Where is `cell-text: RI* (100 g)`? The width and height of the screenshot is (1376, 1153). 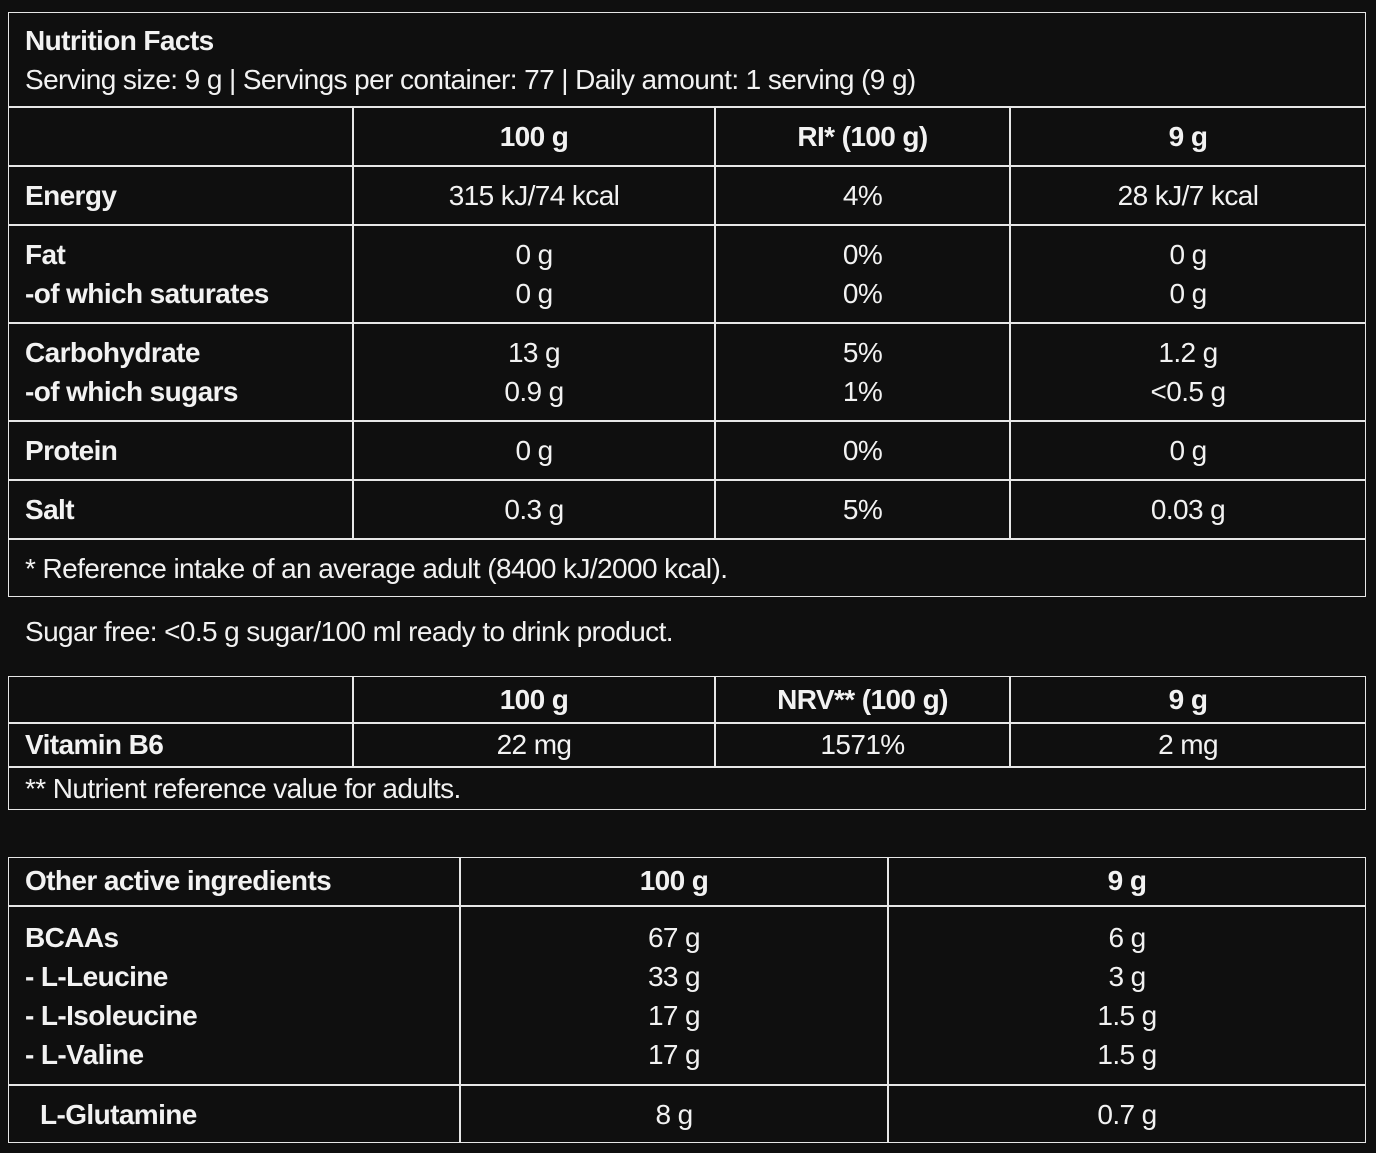
cell-text: RI* (100 g) is located at coordinates (862, 136).